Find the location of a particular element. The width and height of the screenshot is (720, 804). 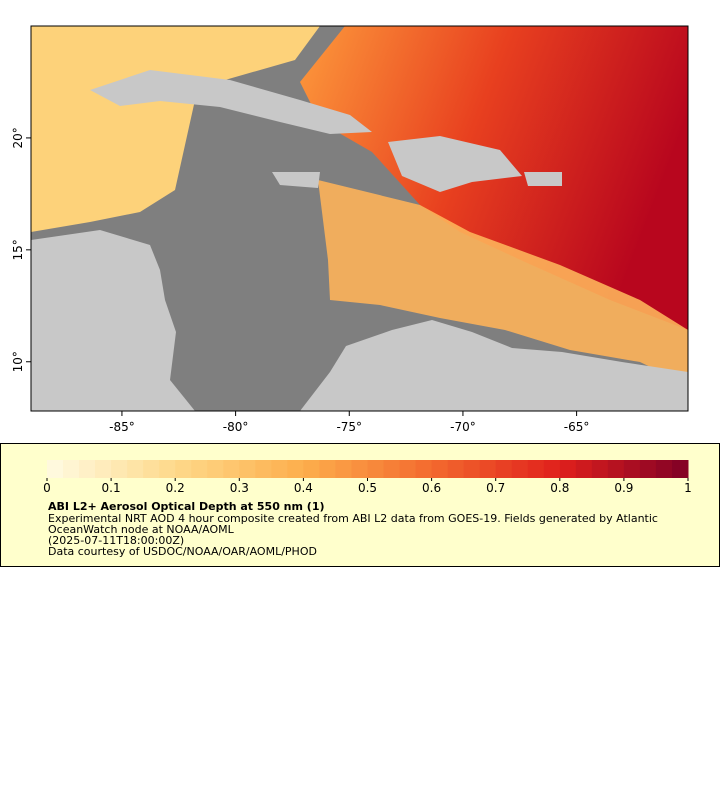

colorbar: 0 0.1 0.2 0.3 0.4 0.5 0.6 0.7 0.8 0.9 1 is located at coordinates (367, 477).